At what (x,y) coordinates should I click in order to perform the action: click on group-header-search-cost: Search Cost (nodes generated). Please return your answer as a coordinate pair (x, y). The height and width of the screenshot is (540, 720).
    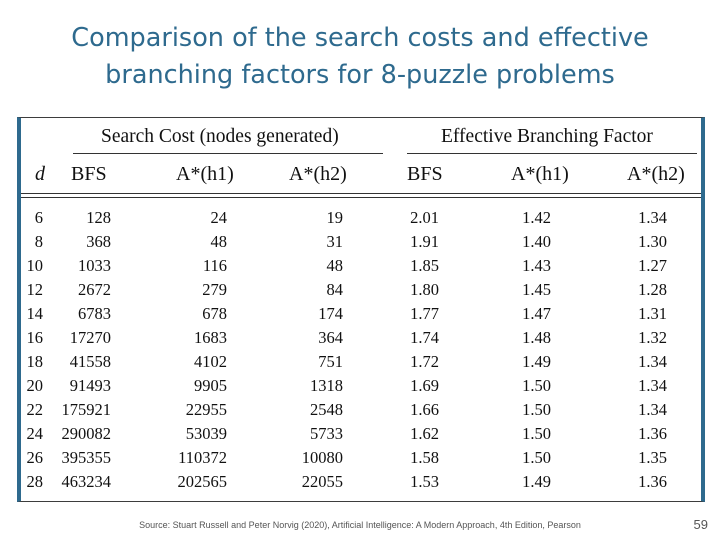
    Looking at the image, I should click on (220, 136).